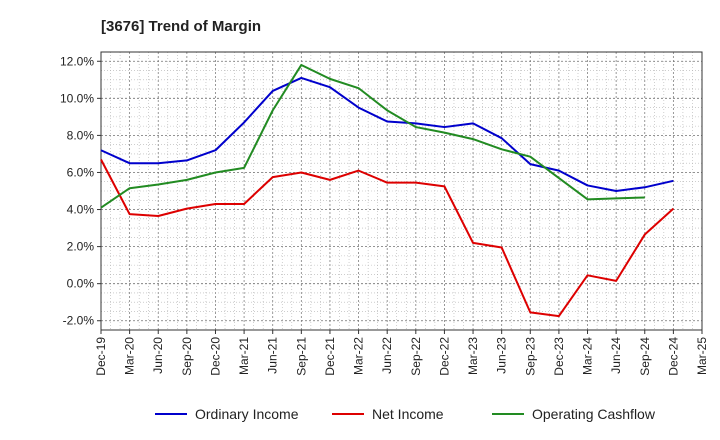 The width and height of the screenshot is (720, 440). Describe the element at coordinates (215, 356) in the screenshot. I see `x-tick-label: Dec-20` at that location.